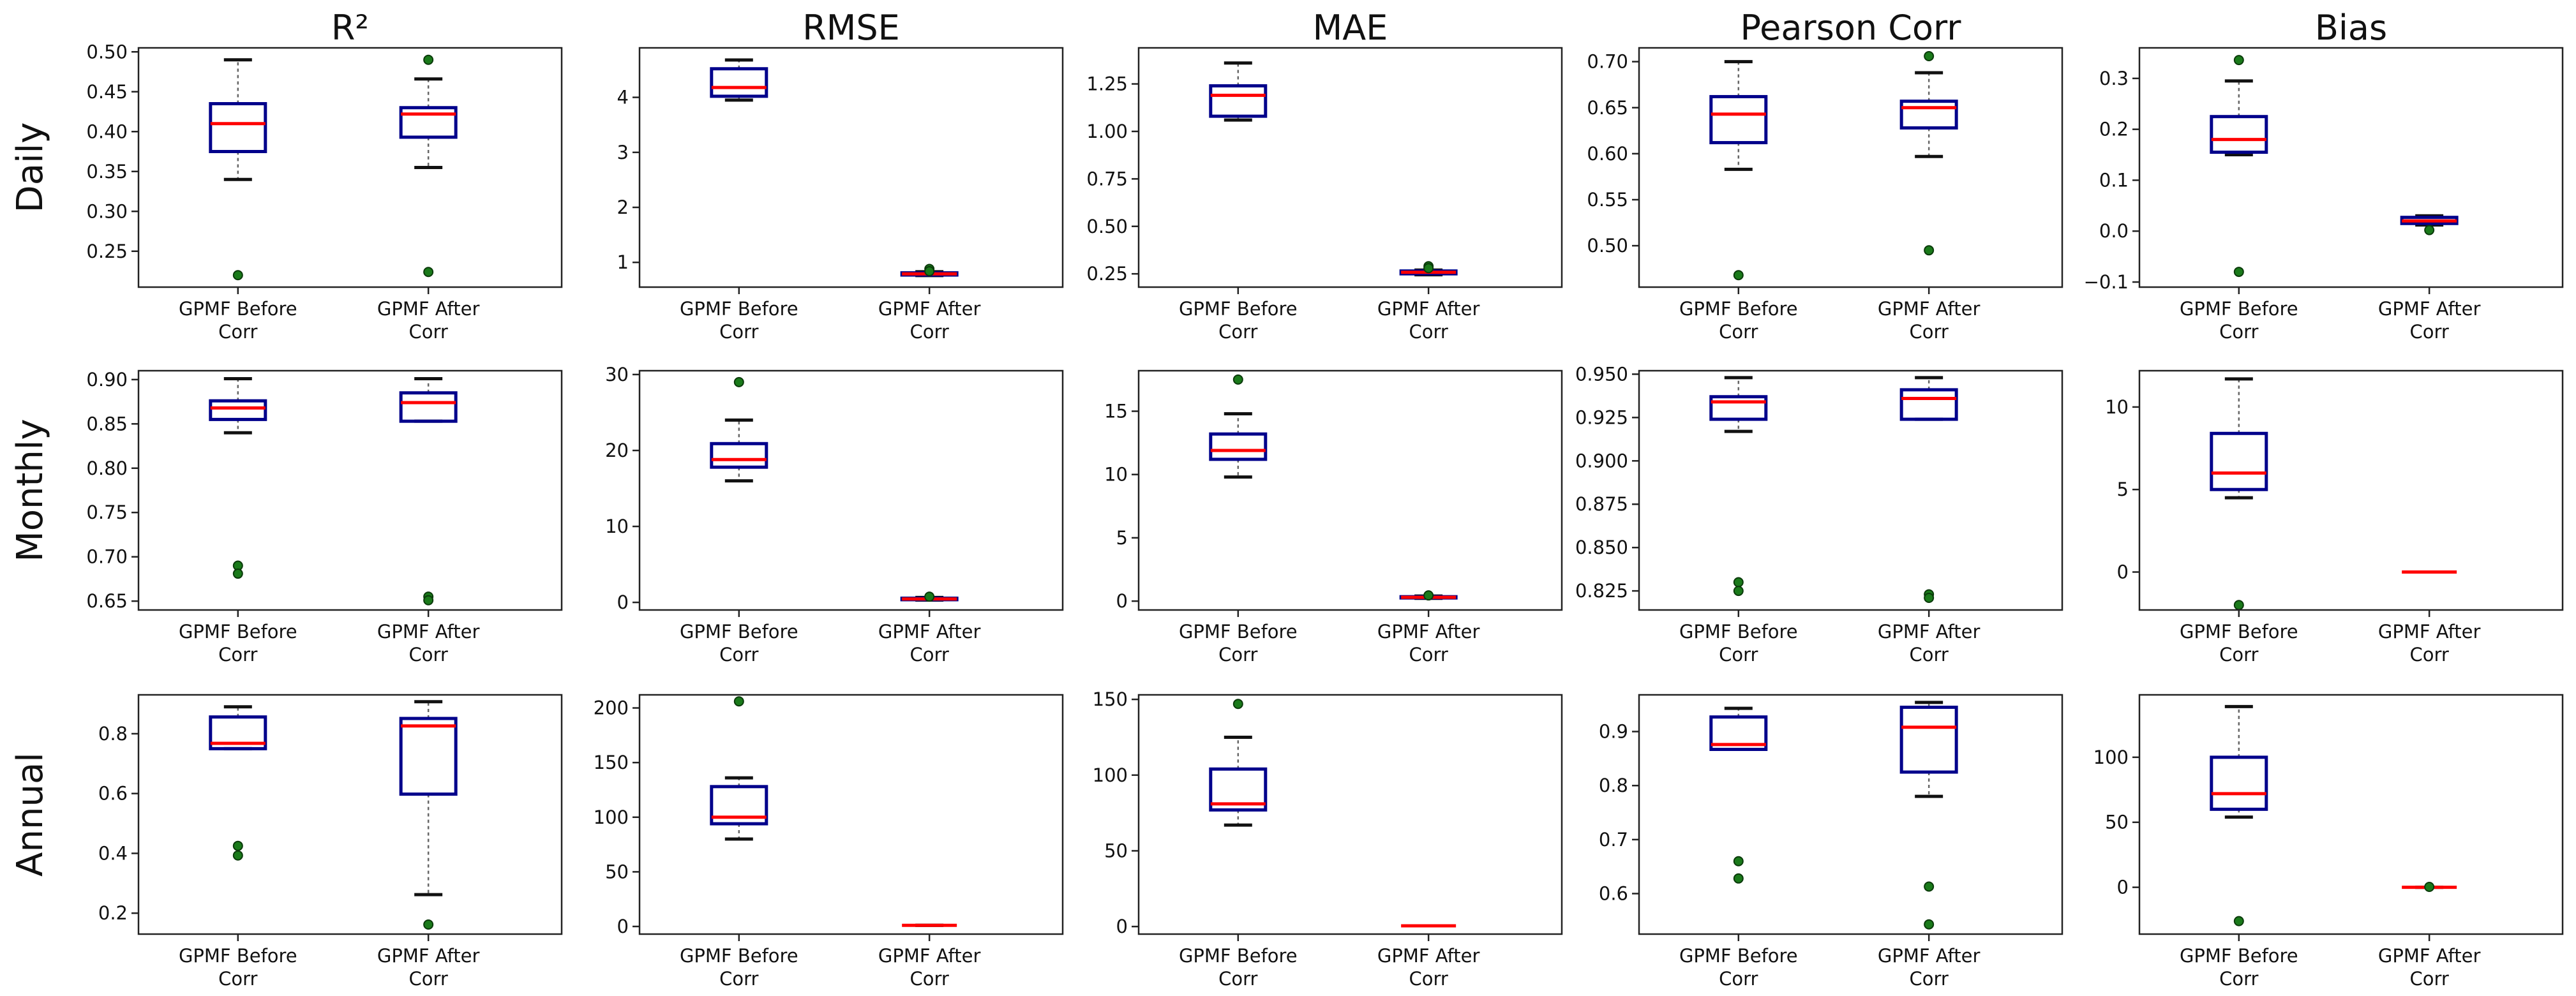 This screenshot has height=996, width=2576. I want to click on y-tick-label: 15, so click(1116, 411).